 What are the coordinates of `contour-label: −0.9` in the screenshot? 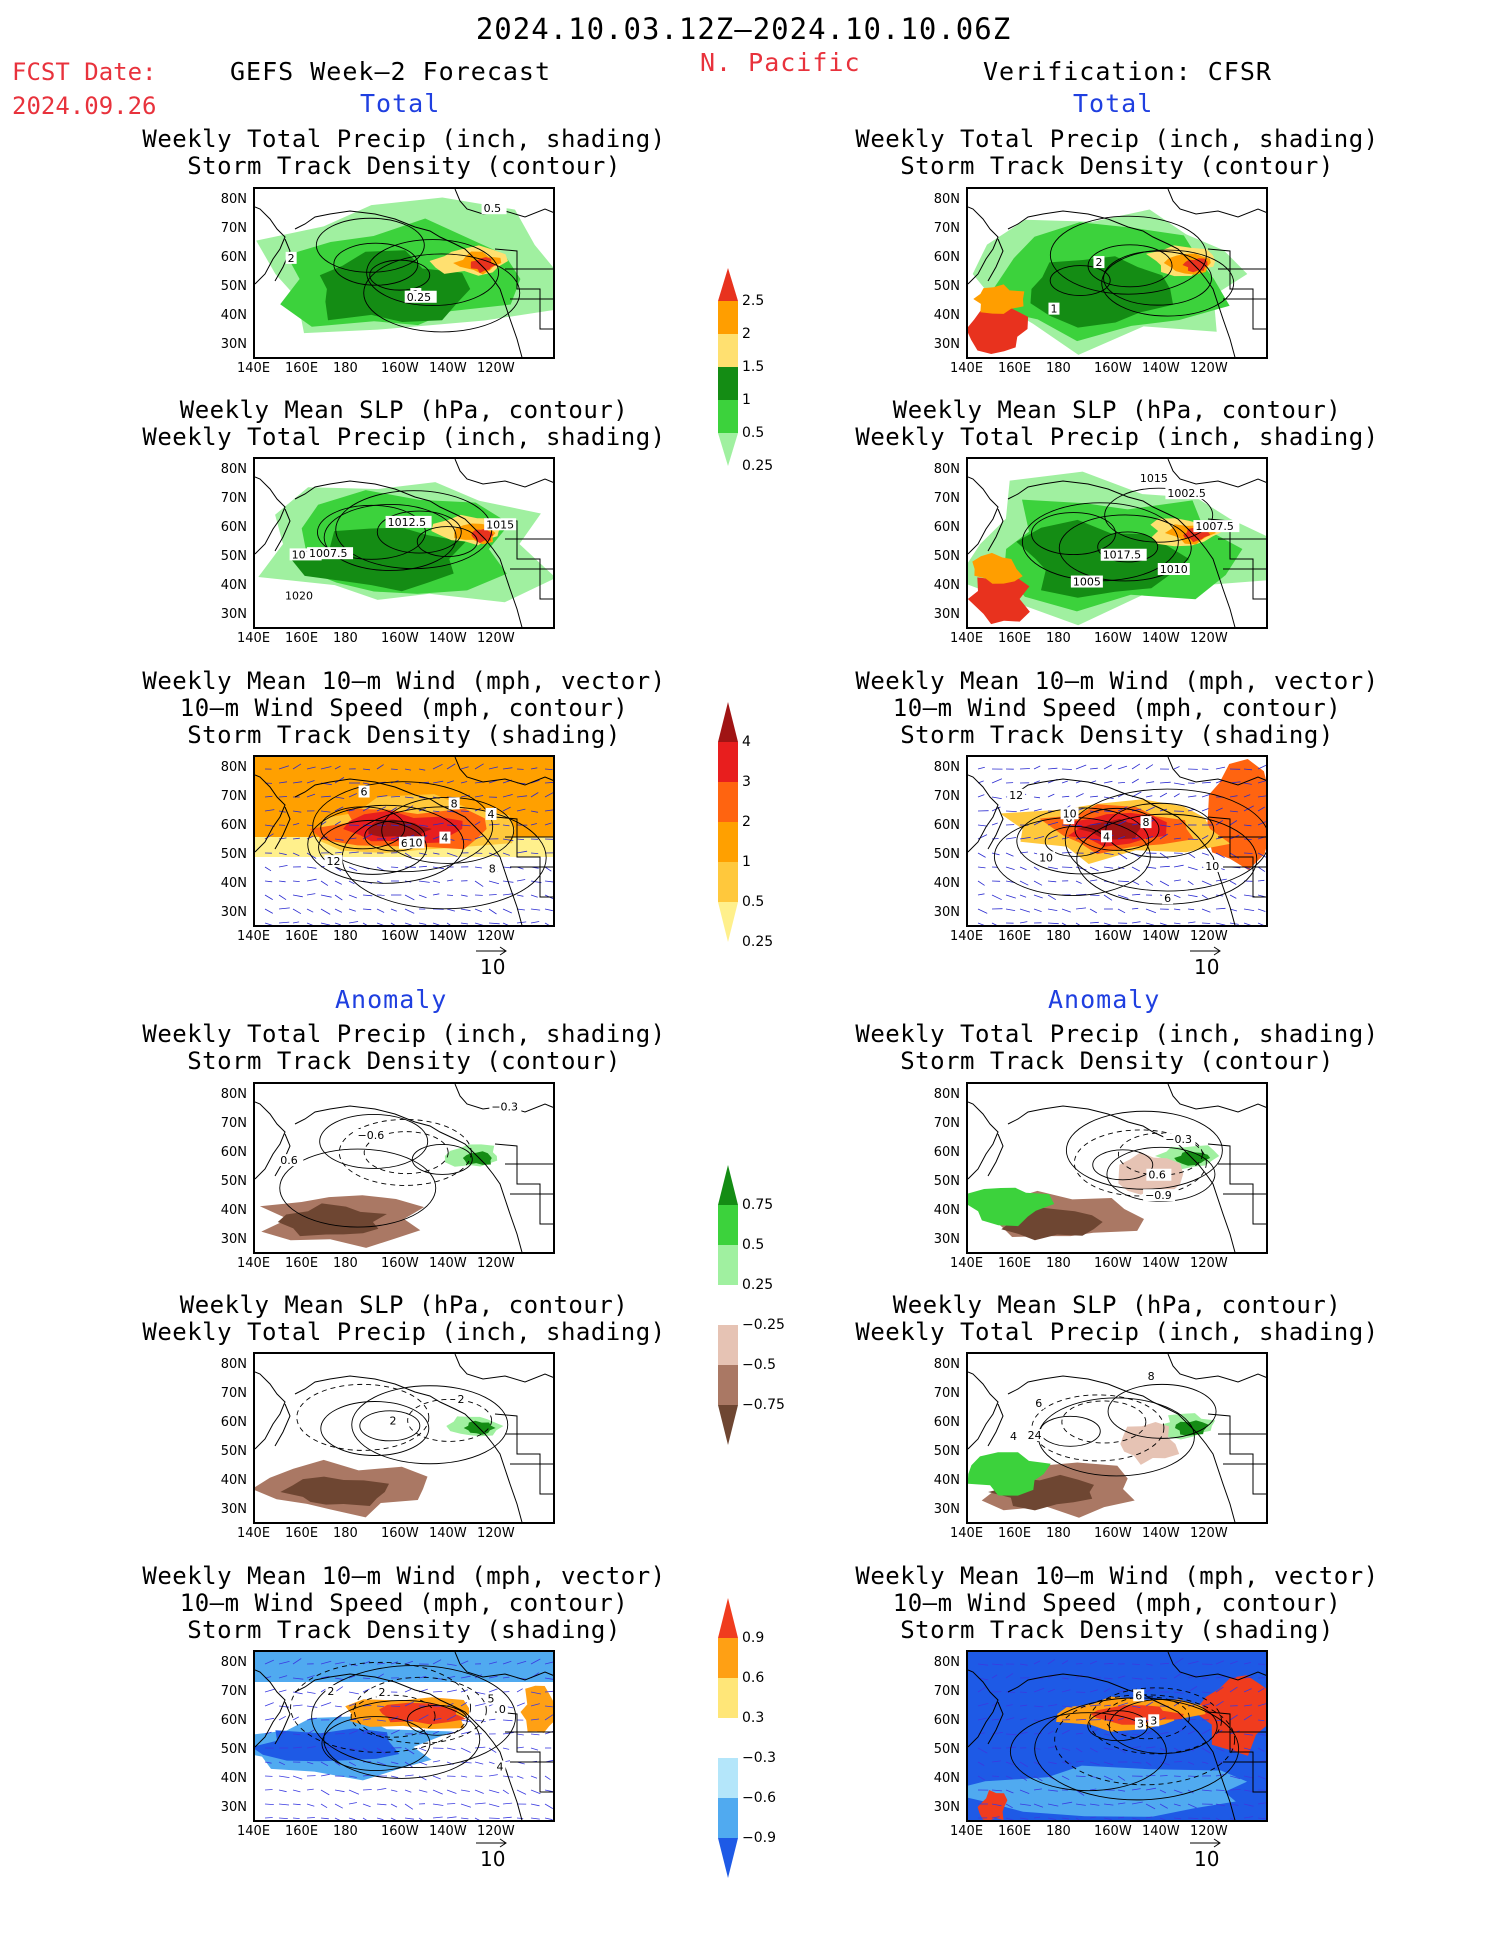 It's located at (1158, 1195).